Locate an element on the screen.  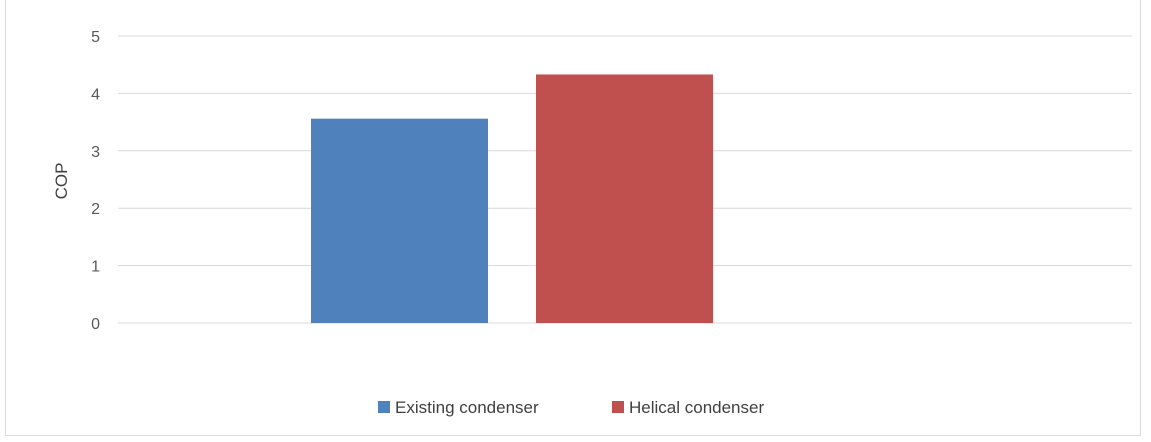
y-tick-label: 1 is located at coordinates (95, 267).